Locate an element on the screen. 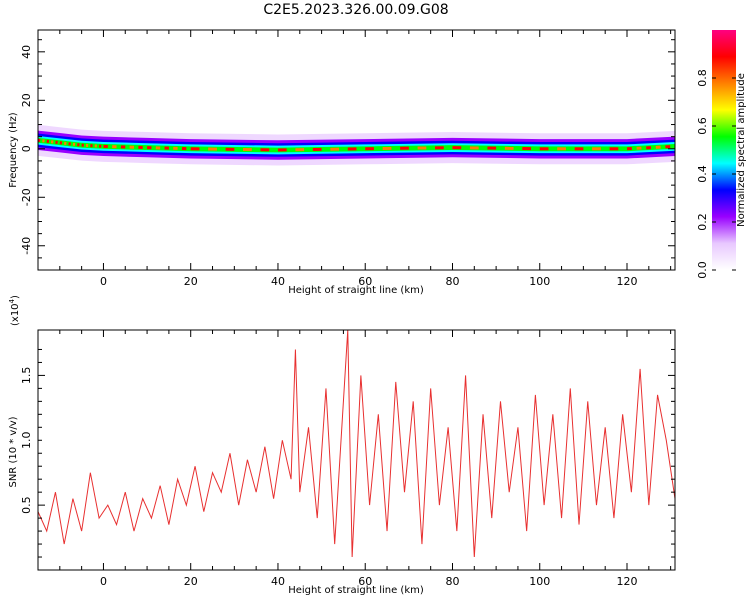 The height and width of the screenshot is (600, 750). colorbar-tick-label: 0.2 is located at coordinates (702, 222).